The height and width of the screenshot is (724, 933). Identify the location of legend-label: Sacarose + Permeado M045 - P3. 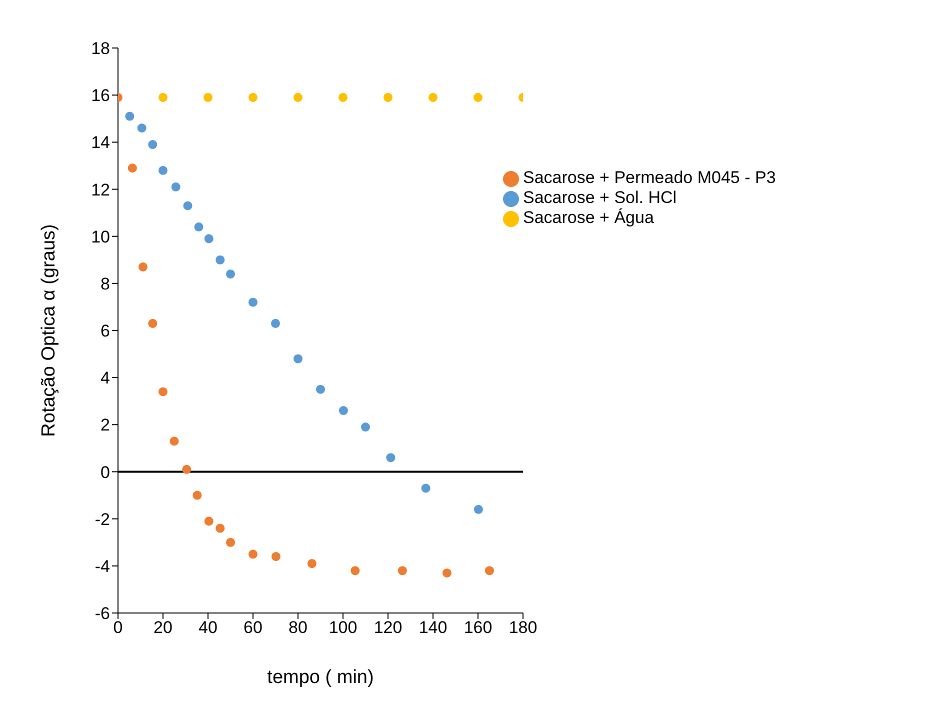
(649, 177).